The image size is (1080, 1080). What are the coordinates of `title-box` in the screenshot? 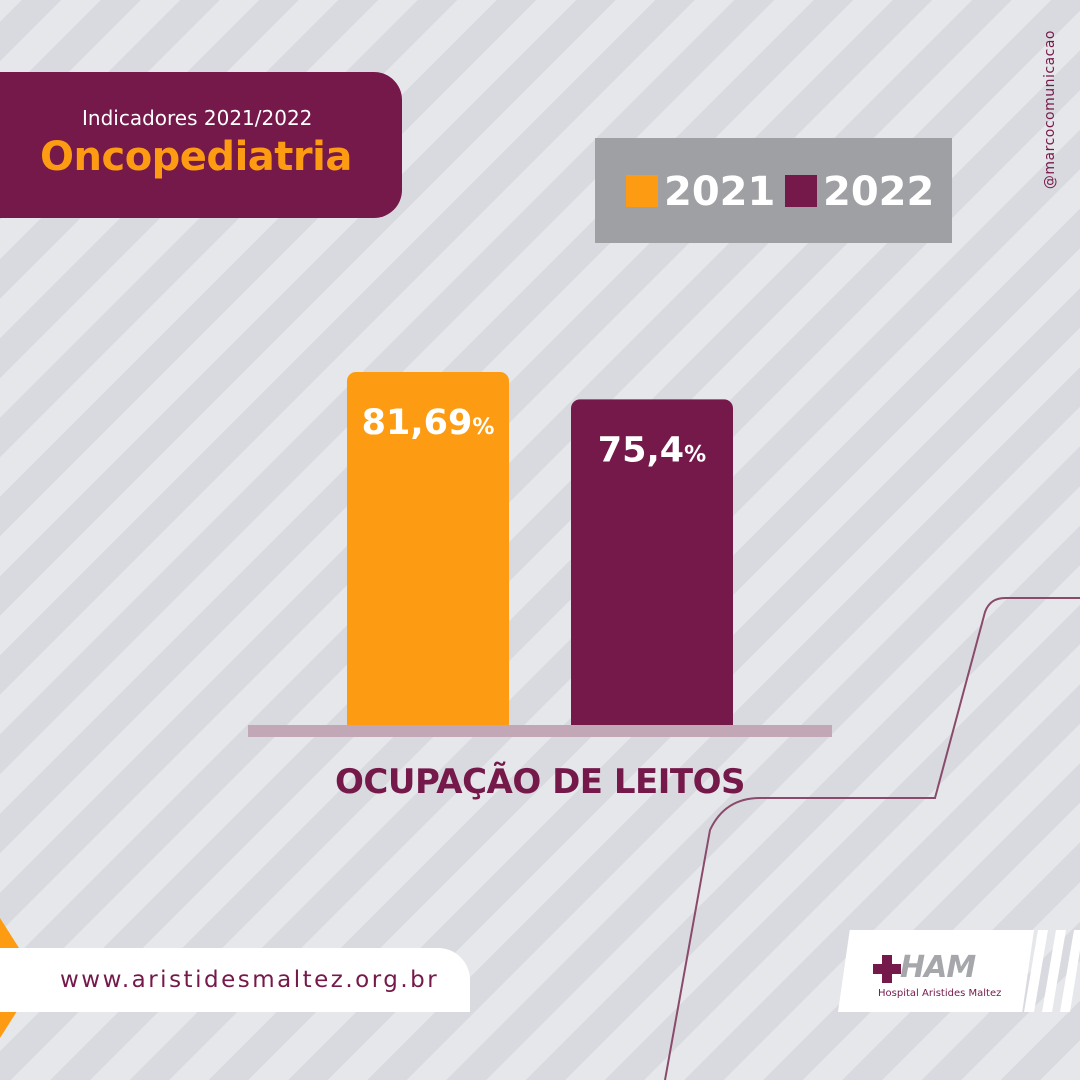 It's located at (201, 145).